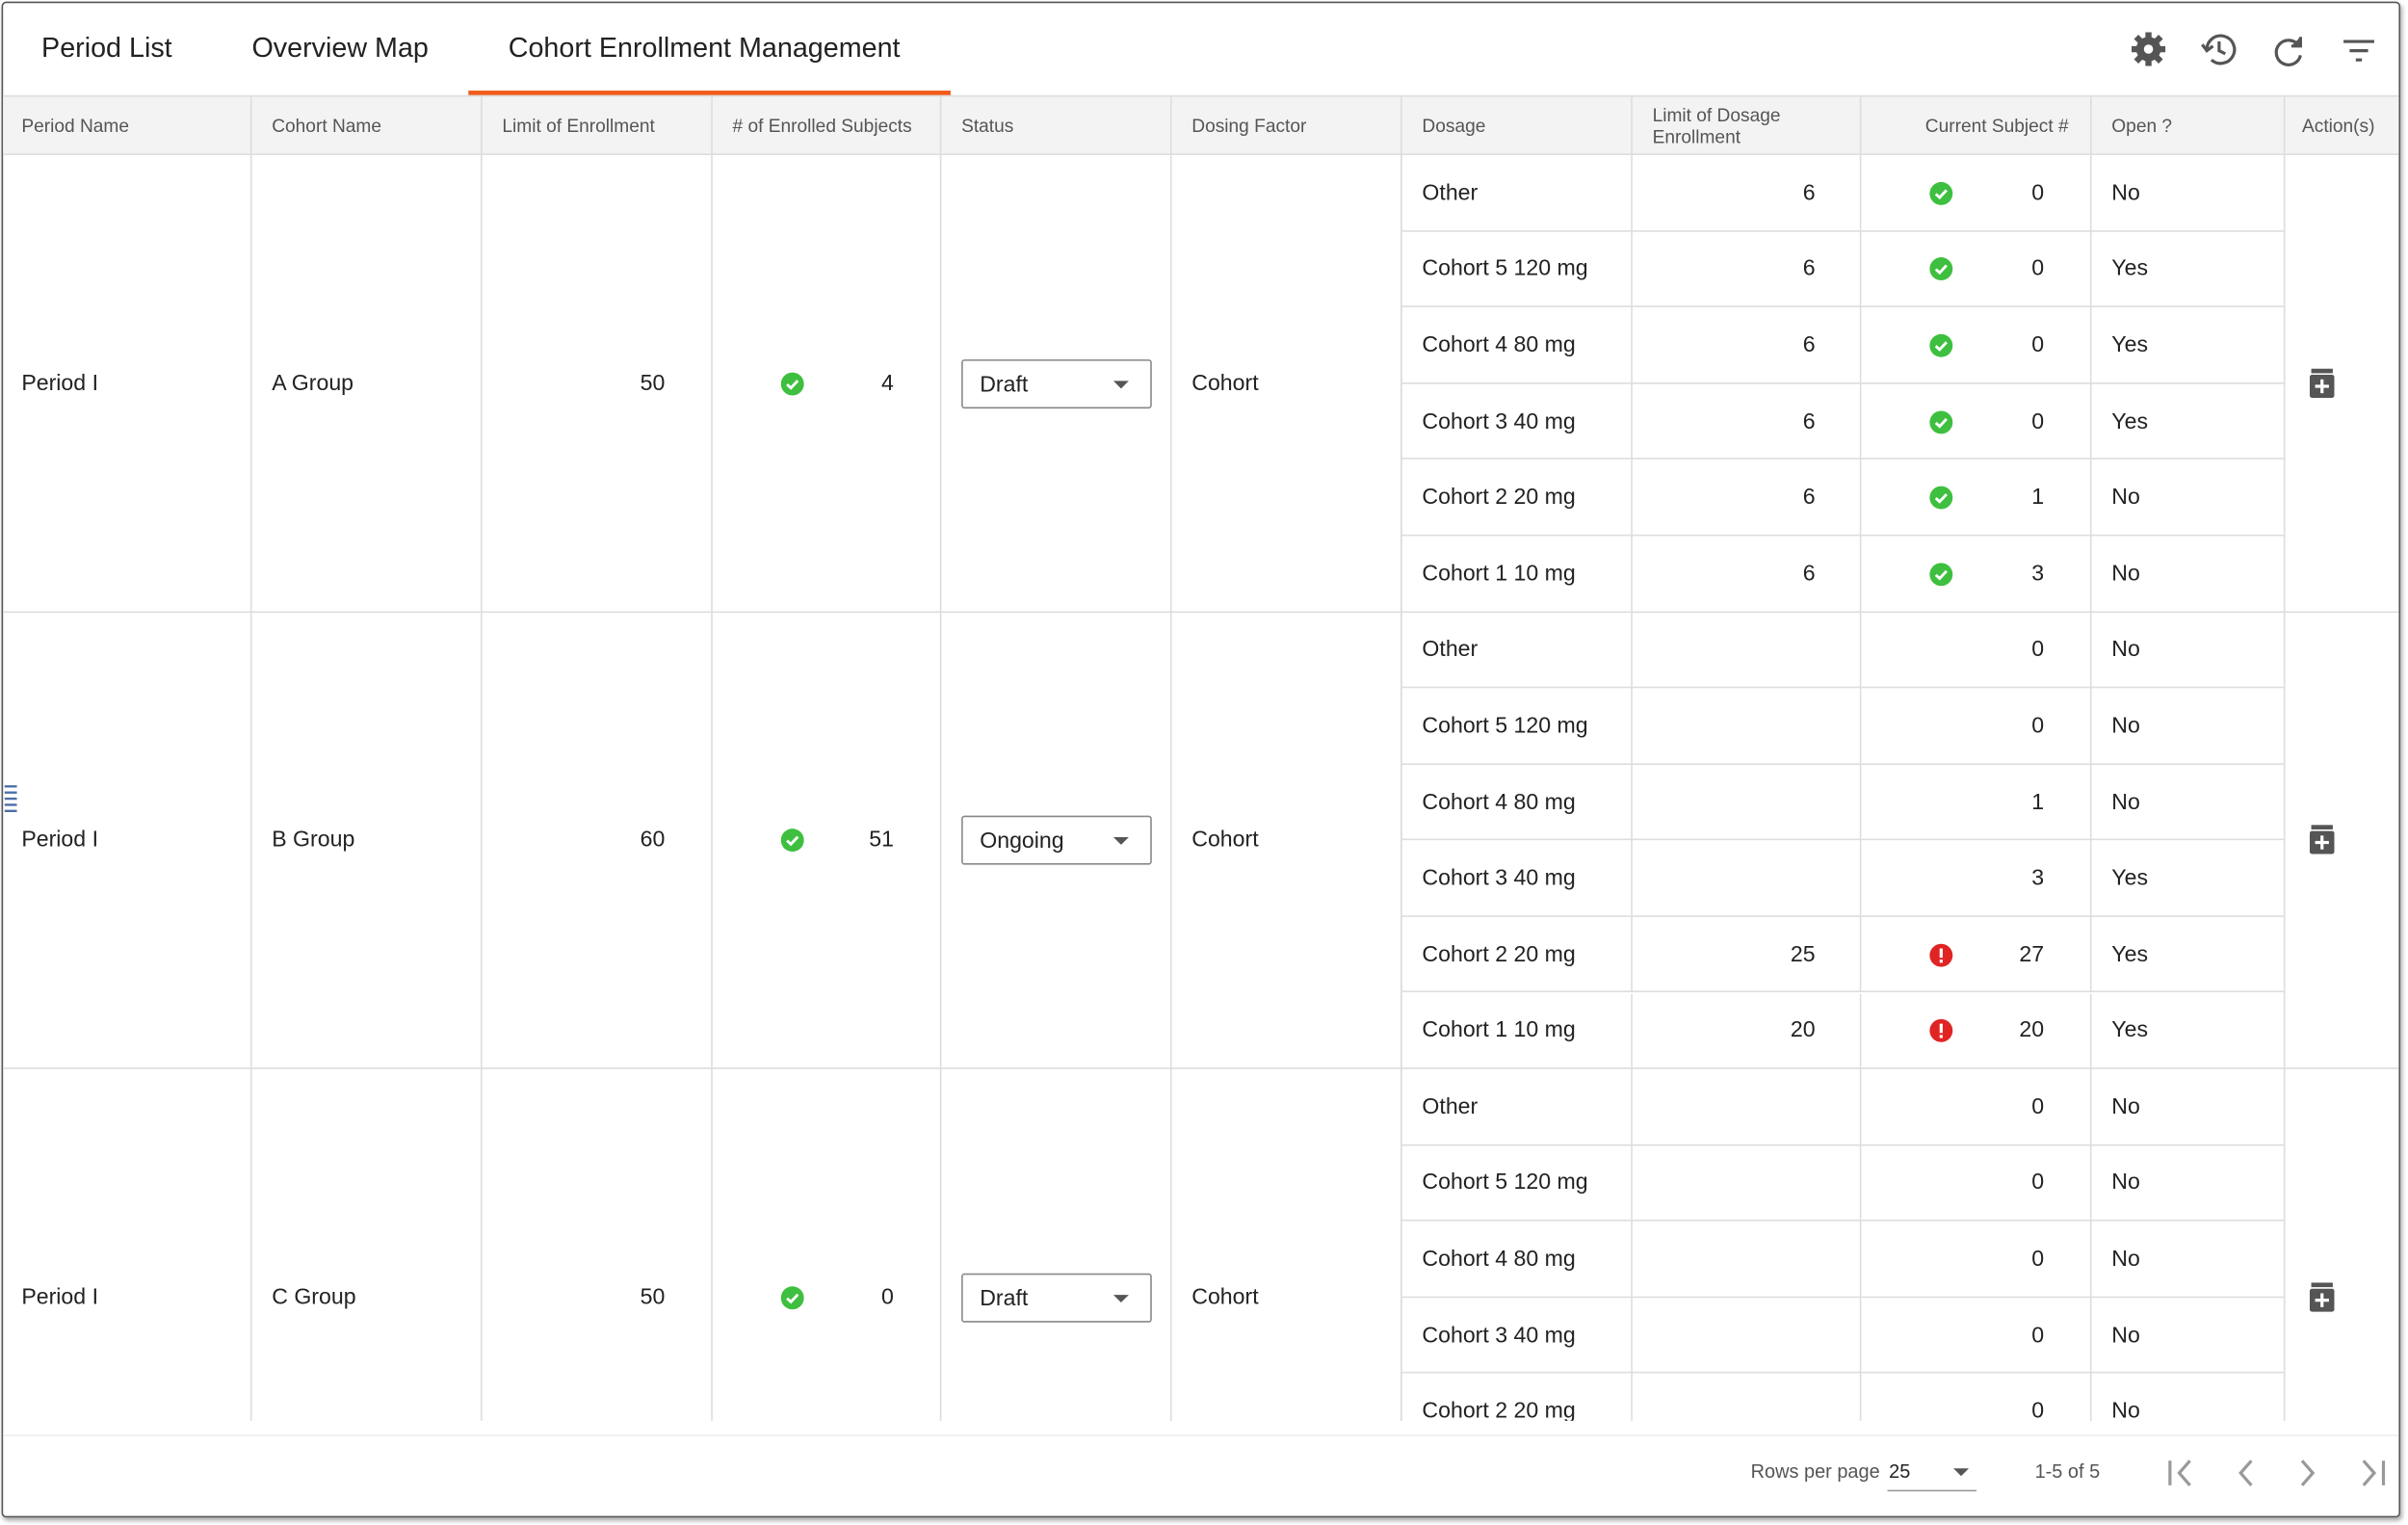  What do you see at coordinates (1004, 386) in the screenshot?
I see `status-value: Draft` at bounding box center [1004, 386].